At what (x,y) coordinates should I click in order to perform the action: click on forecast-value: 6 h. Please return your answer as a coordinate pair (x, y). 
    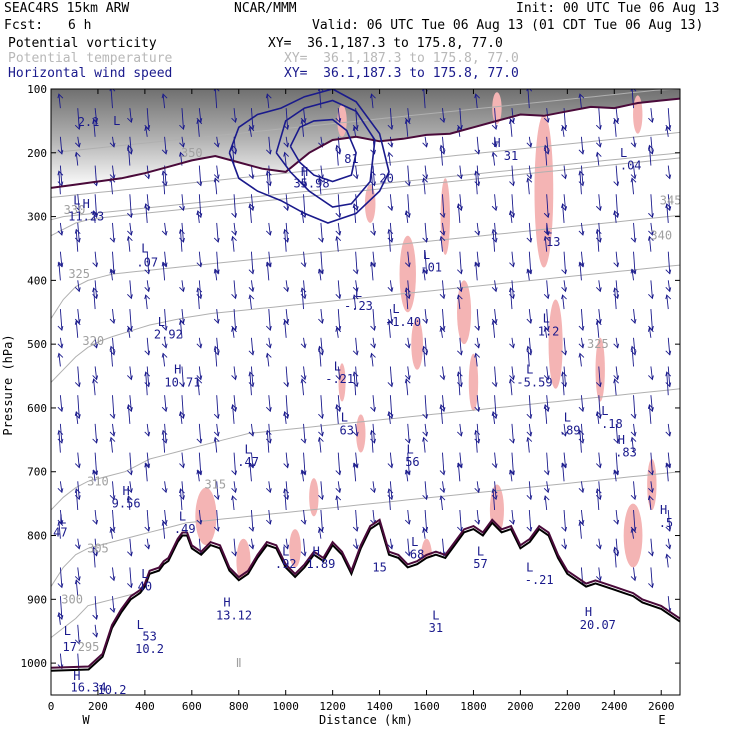
    Looking at the image, I should click on (80, 25).